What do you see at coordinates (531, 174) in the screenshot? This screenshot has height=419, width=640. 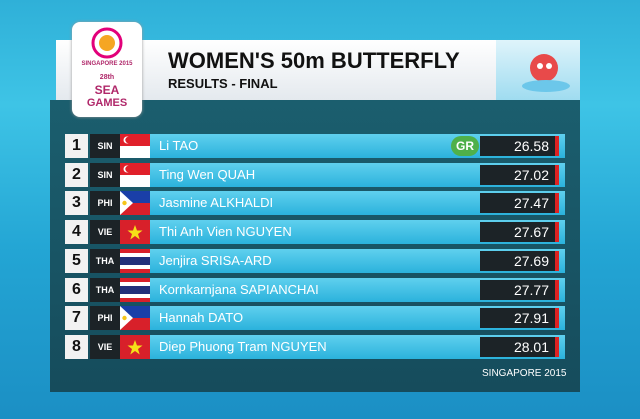 I see `time: 27.02` at bounding box center [531, 174].